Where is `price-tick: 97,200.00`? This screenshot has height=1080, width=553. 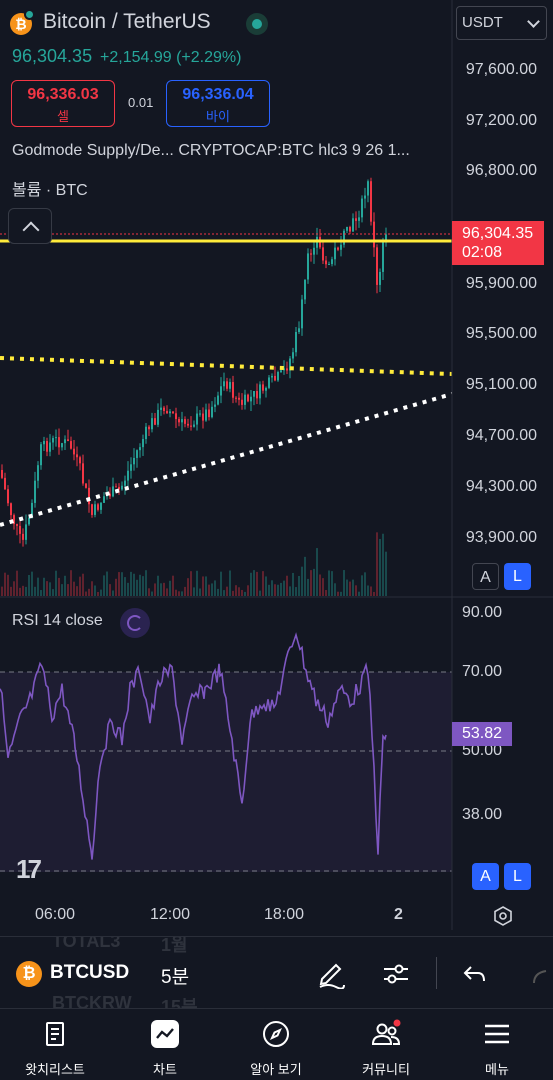 price-tick: 97,200.00 is located at coordinates (501, 120).